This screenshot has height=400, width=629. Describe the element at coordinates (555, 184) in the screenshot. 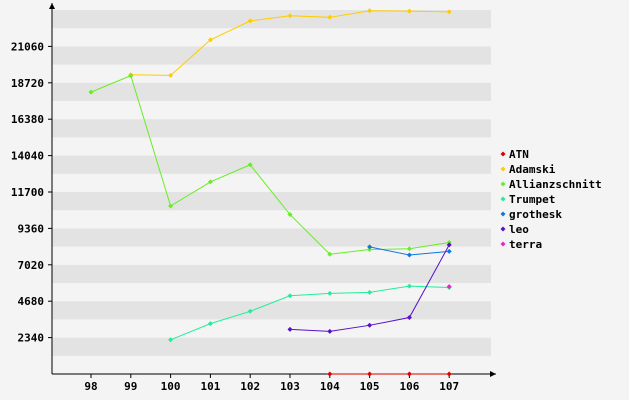

I see `legend-label-allianzschnitt: Allianzschnitt` at that location.